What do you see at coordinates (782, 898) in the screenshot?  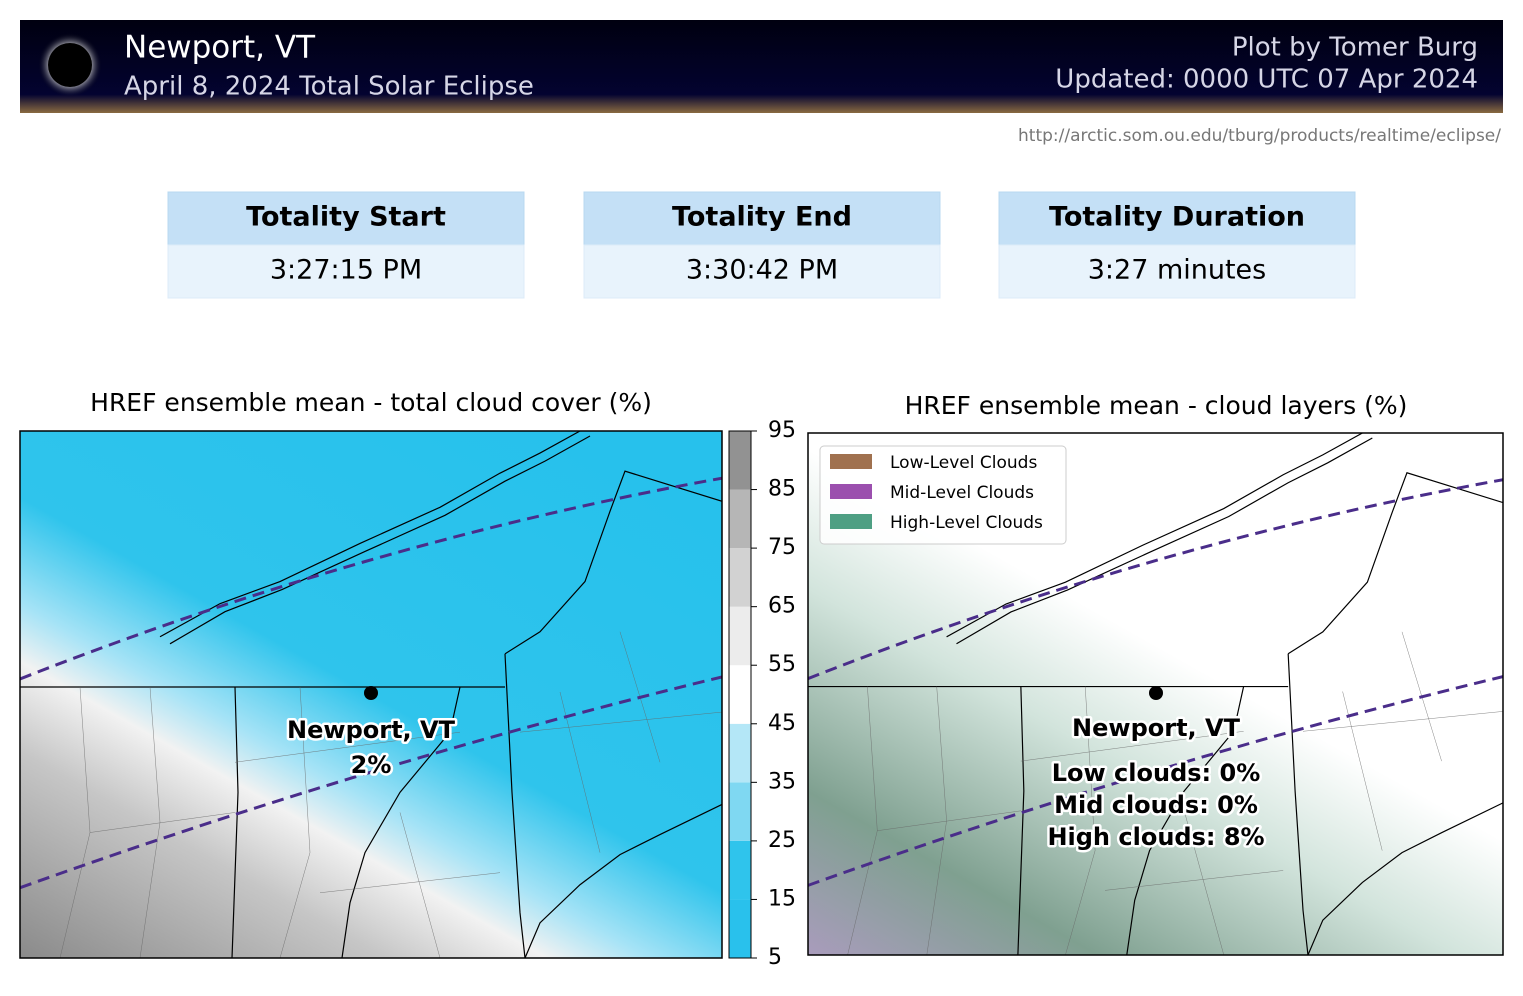 I see `colorbar-tick-label: 15` at bounding box center [782, 898].